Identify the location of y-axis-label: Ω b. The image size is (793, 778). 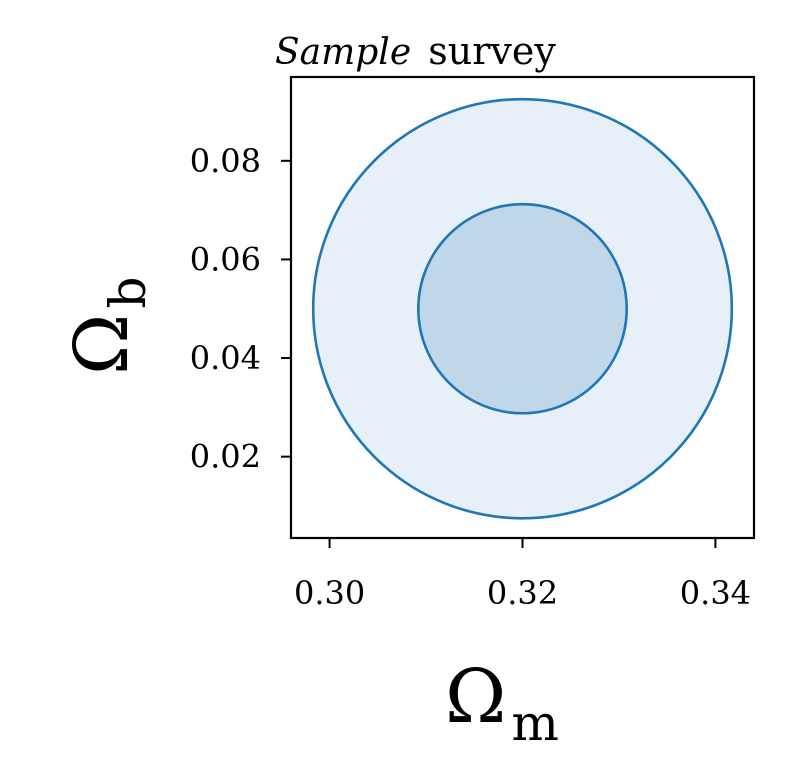
(108, 326).